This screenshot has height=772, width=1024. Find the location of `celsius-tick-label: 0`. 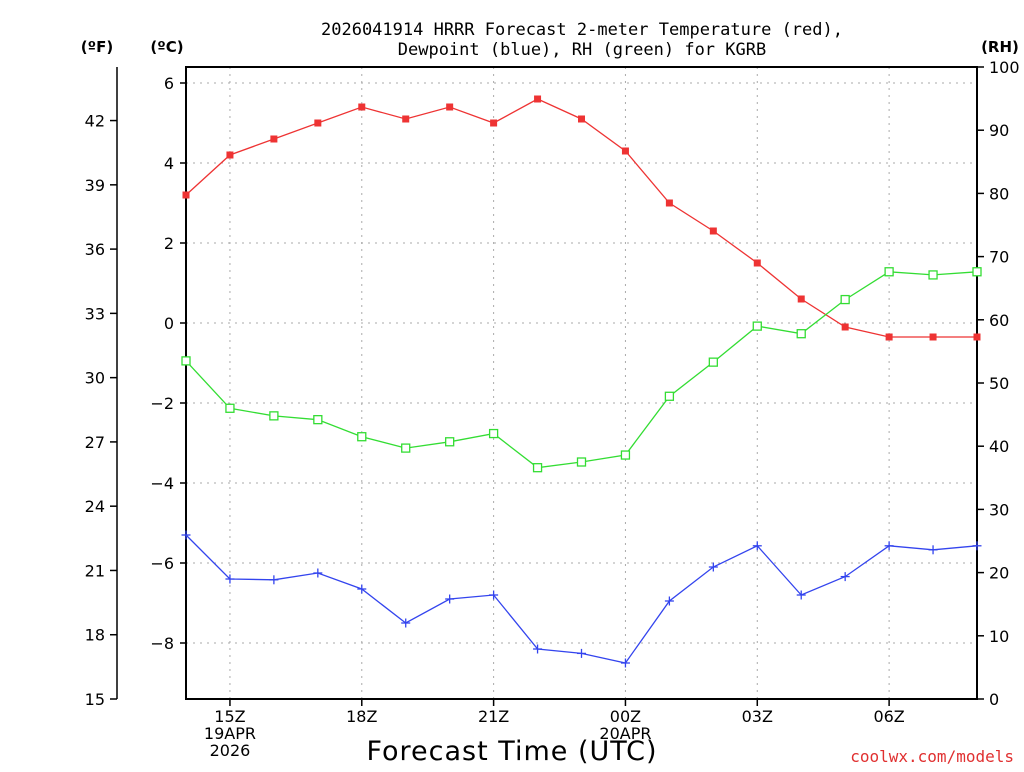

celsius-tick-label: 0 is located at coordinates (169, 323).